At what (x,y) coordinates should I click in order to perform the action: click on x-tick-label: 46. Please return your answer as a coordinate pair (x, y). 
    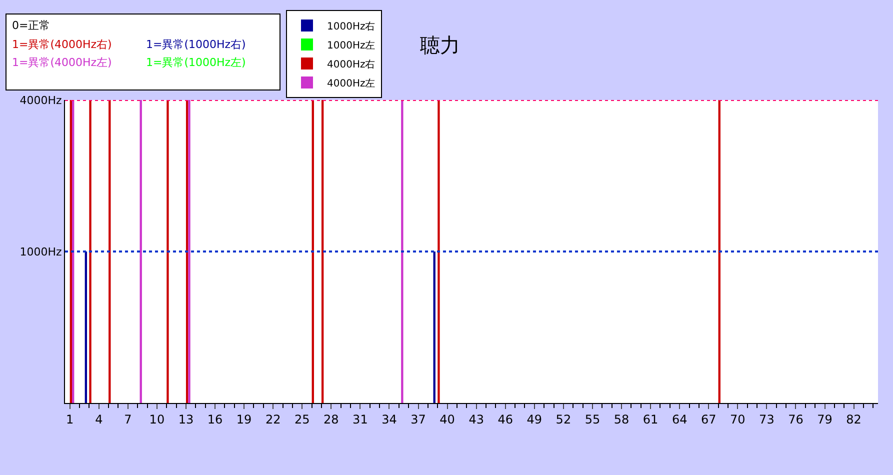
    Looking at the image, I should click on (506, 419).